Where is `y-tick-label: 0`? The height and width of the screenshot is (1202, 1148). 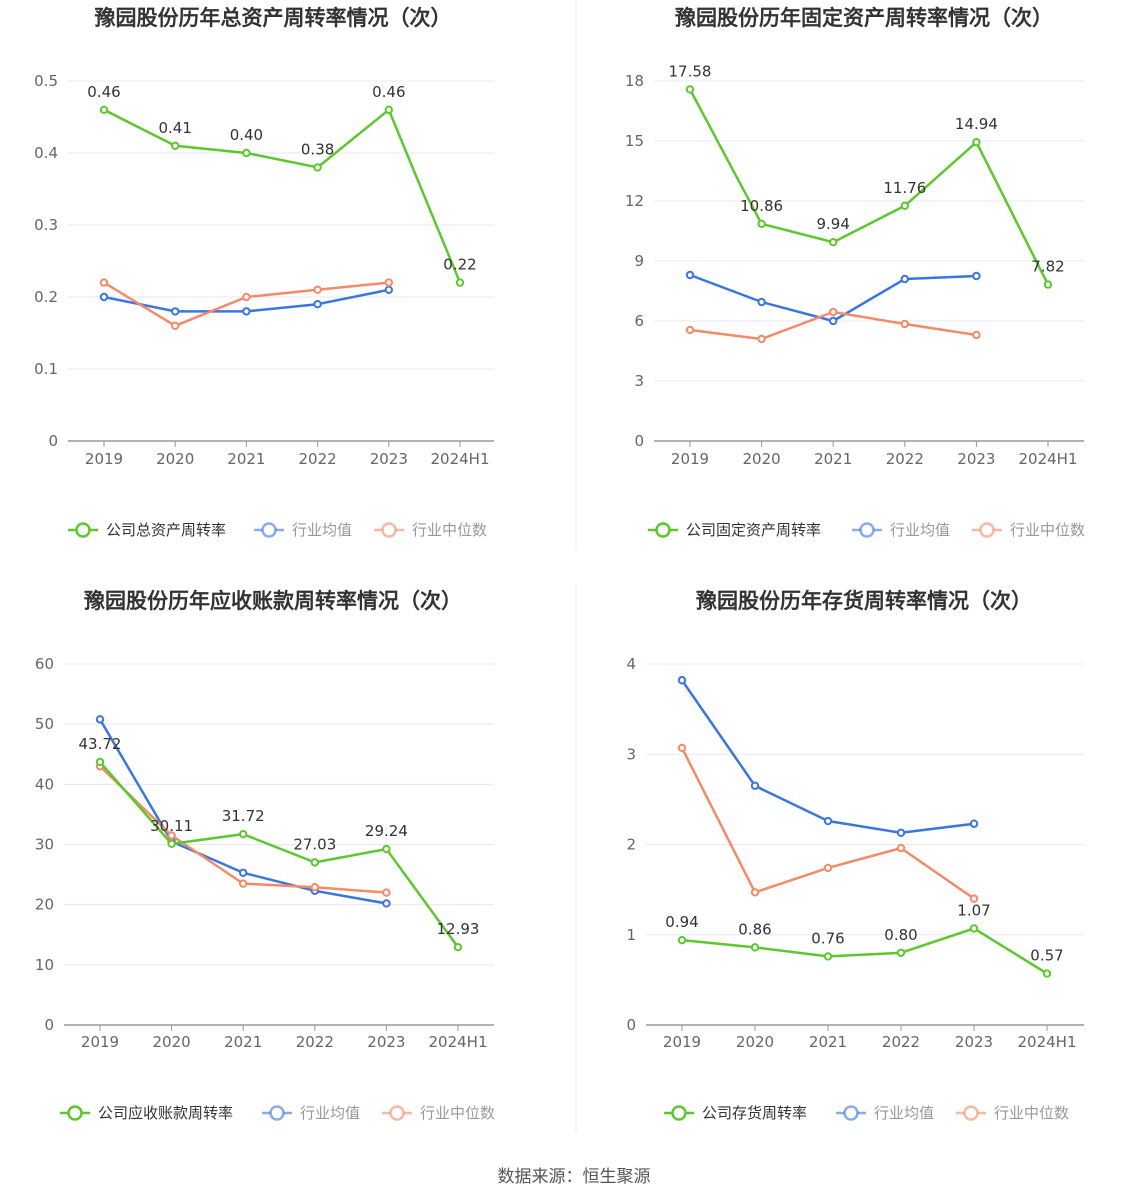 y-tick-label: 0 is located at coordinates (639, 441).